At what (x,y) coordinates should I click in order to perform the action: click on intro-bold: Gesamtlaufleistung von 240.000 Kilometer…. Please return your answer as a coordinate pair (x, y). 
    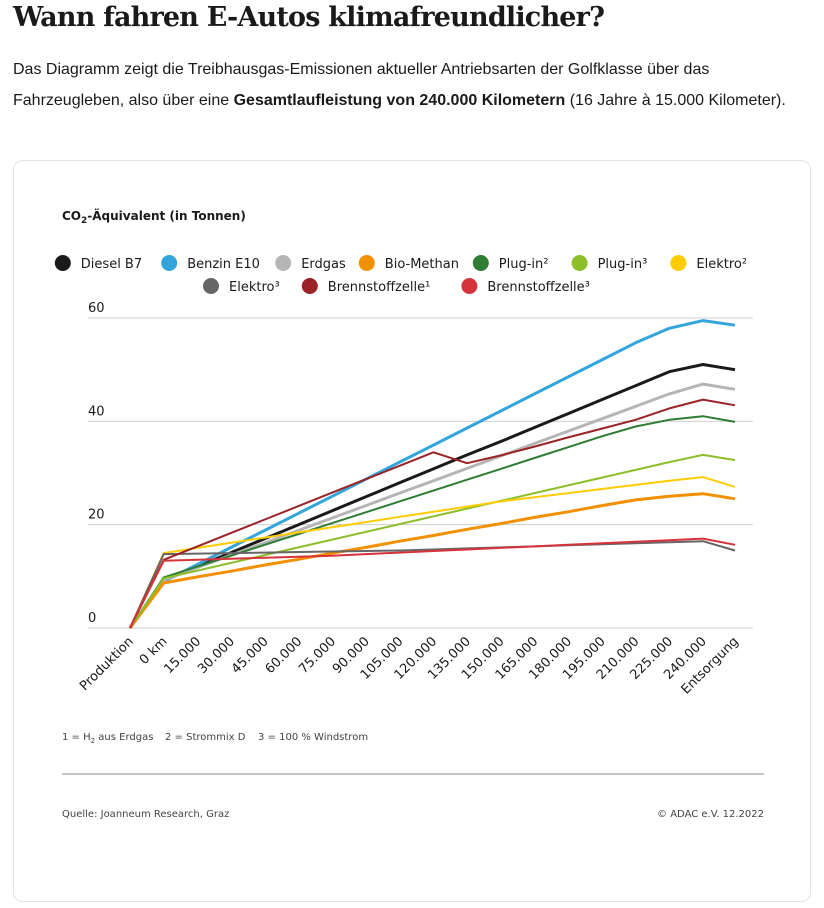
    Looking at the image, I should click on (399, 100).